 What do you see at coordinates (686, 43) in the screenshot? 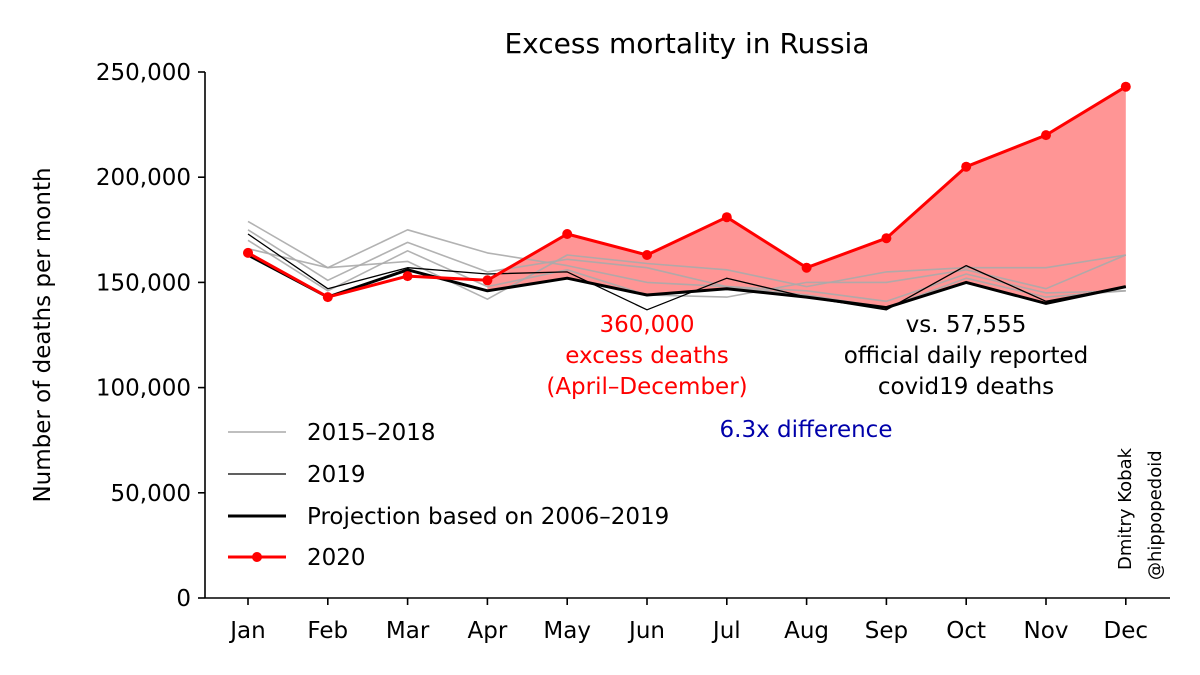
I see `chart-title: Excess mortality in Russia` at bounding box center [686, 43].